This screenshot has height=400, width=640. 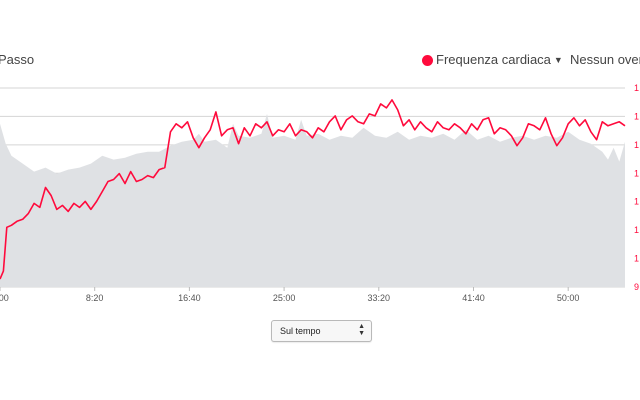 What do you see at coordinates (300, 331) in the screenshot?
I see `x-mode-select-value: Sul tempo` at bounding box center [300, 331].